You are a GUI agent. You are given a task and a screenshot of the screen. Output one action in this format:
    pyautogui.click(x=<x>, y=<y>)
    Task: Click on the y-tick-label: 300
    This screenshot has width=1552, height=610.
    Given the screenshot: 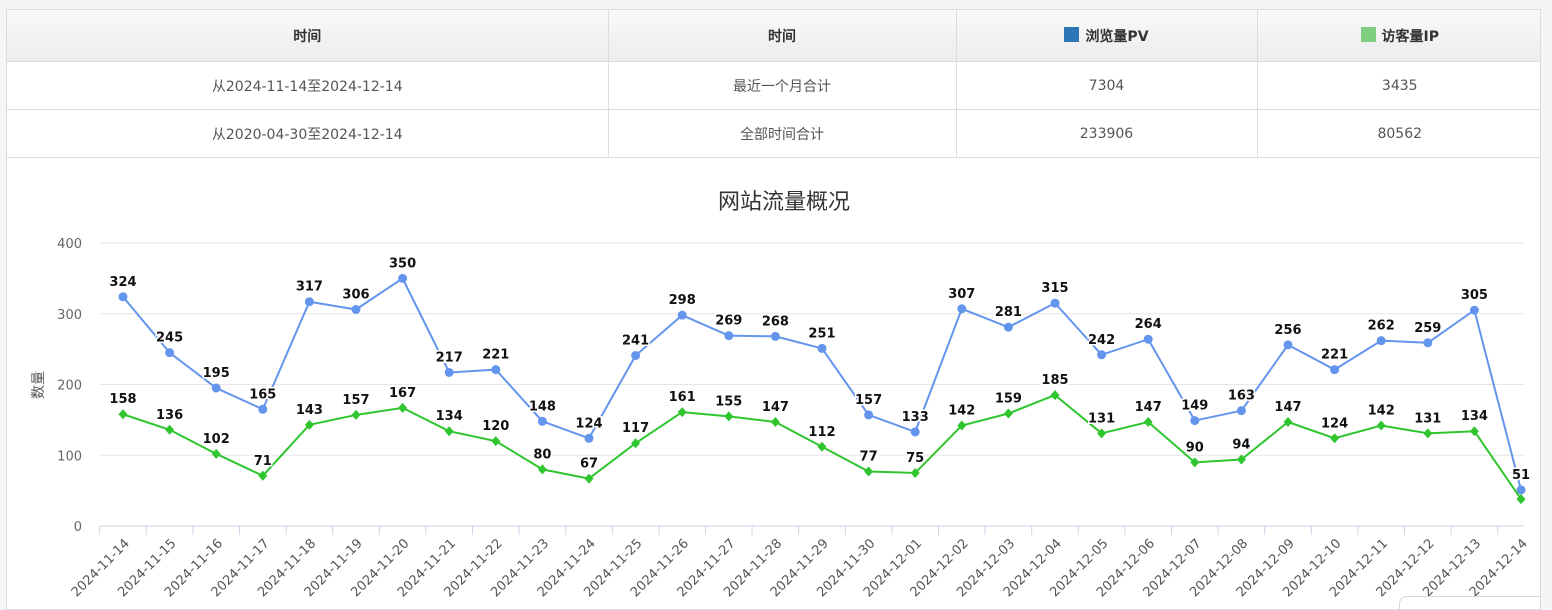 What is the action you would take?
    pyautogui.click(x=69, y=315)
    